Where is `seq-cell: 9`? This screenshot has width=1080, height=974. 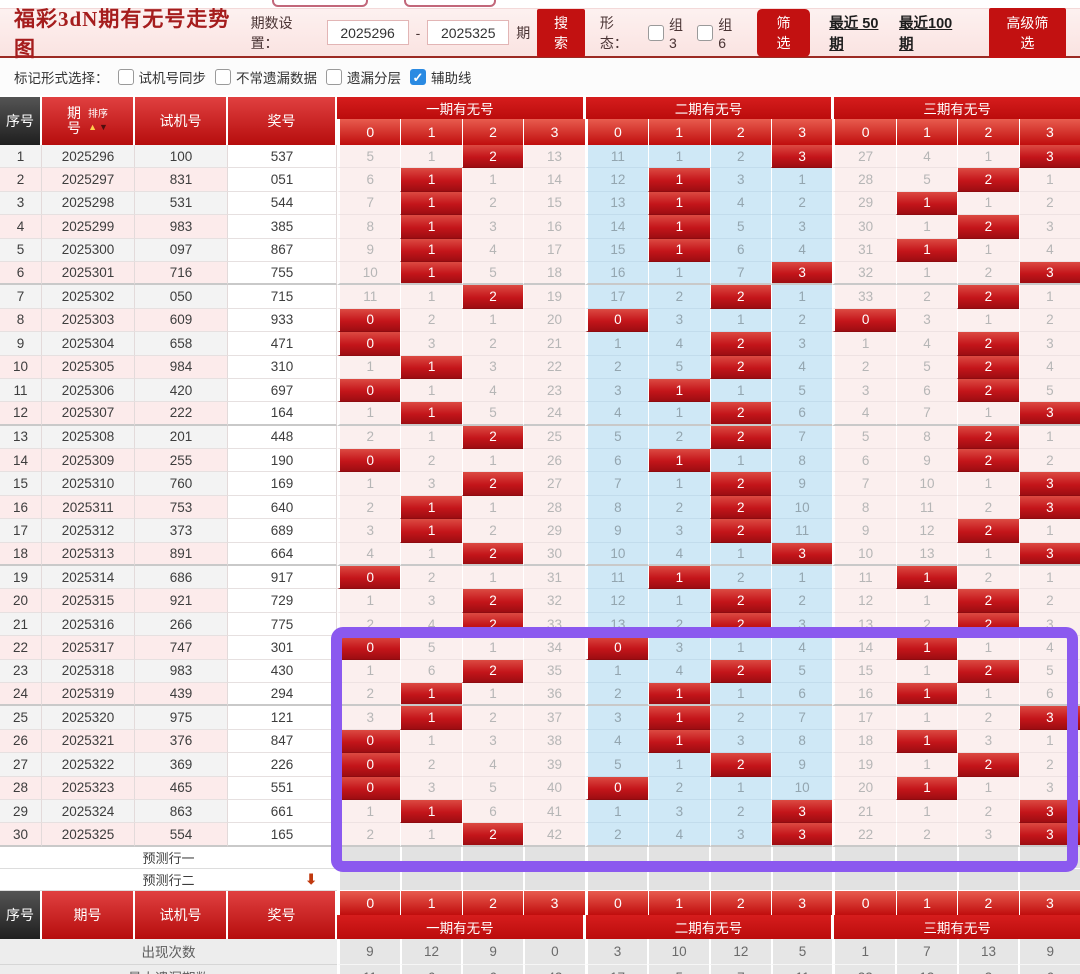 seq-cell: 9 is located at coordinates (21, 344).